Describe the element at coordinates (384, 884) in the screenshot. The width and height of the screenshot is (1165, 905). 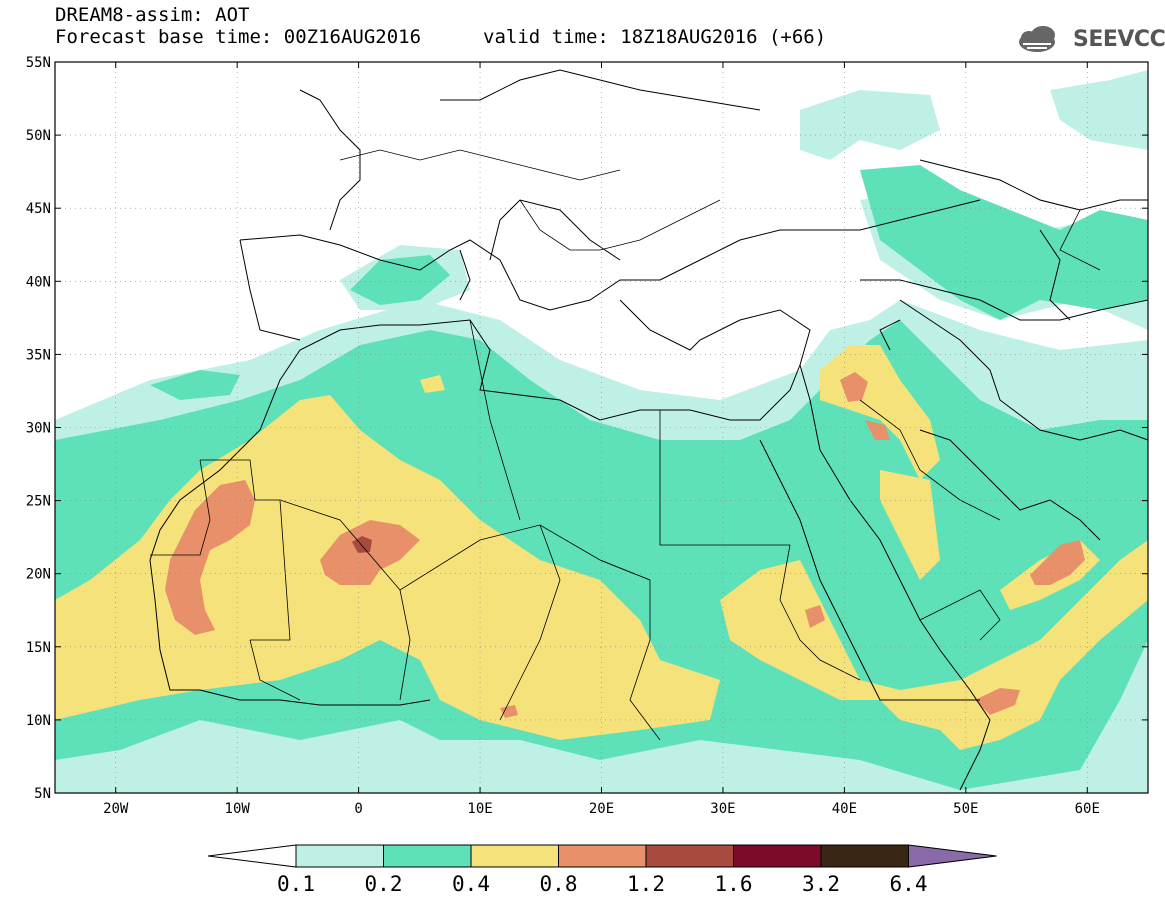
I see `colorbar-level-label: 0.2` at that location.